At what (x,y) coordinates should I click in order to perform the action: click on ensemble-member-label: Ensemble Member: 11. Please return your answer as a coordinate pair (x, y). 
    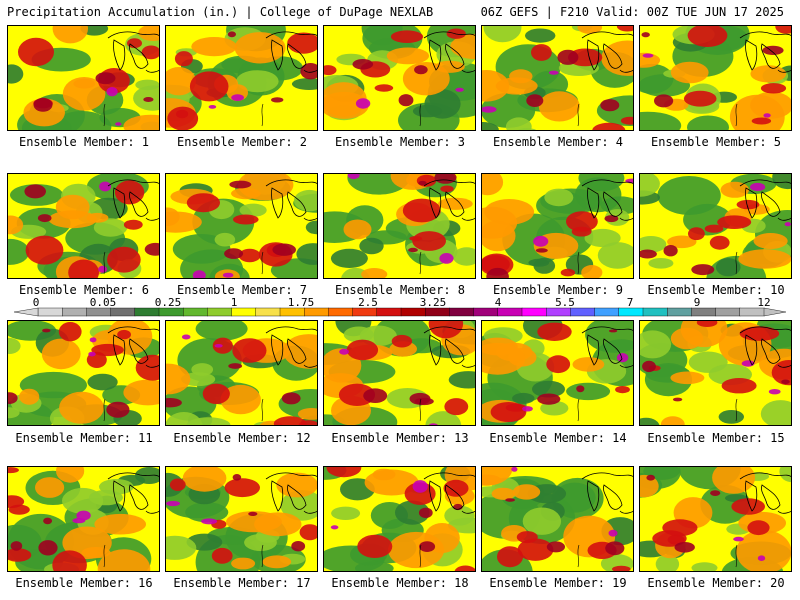
    Looking at the image, I should click on (84, 438).